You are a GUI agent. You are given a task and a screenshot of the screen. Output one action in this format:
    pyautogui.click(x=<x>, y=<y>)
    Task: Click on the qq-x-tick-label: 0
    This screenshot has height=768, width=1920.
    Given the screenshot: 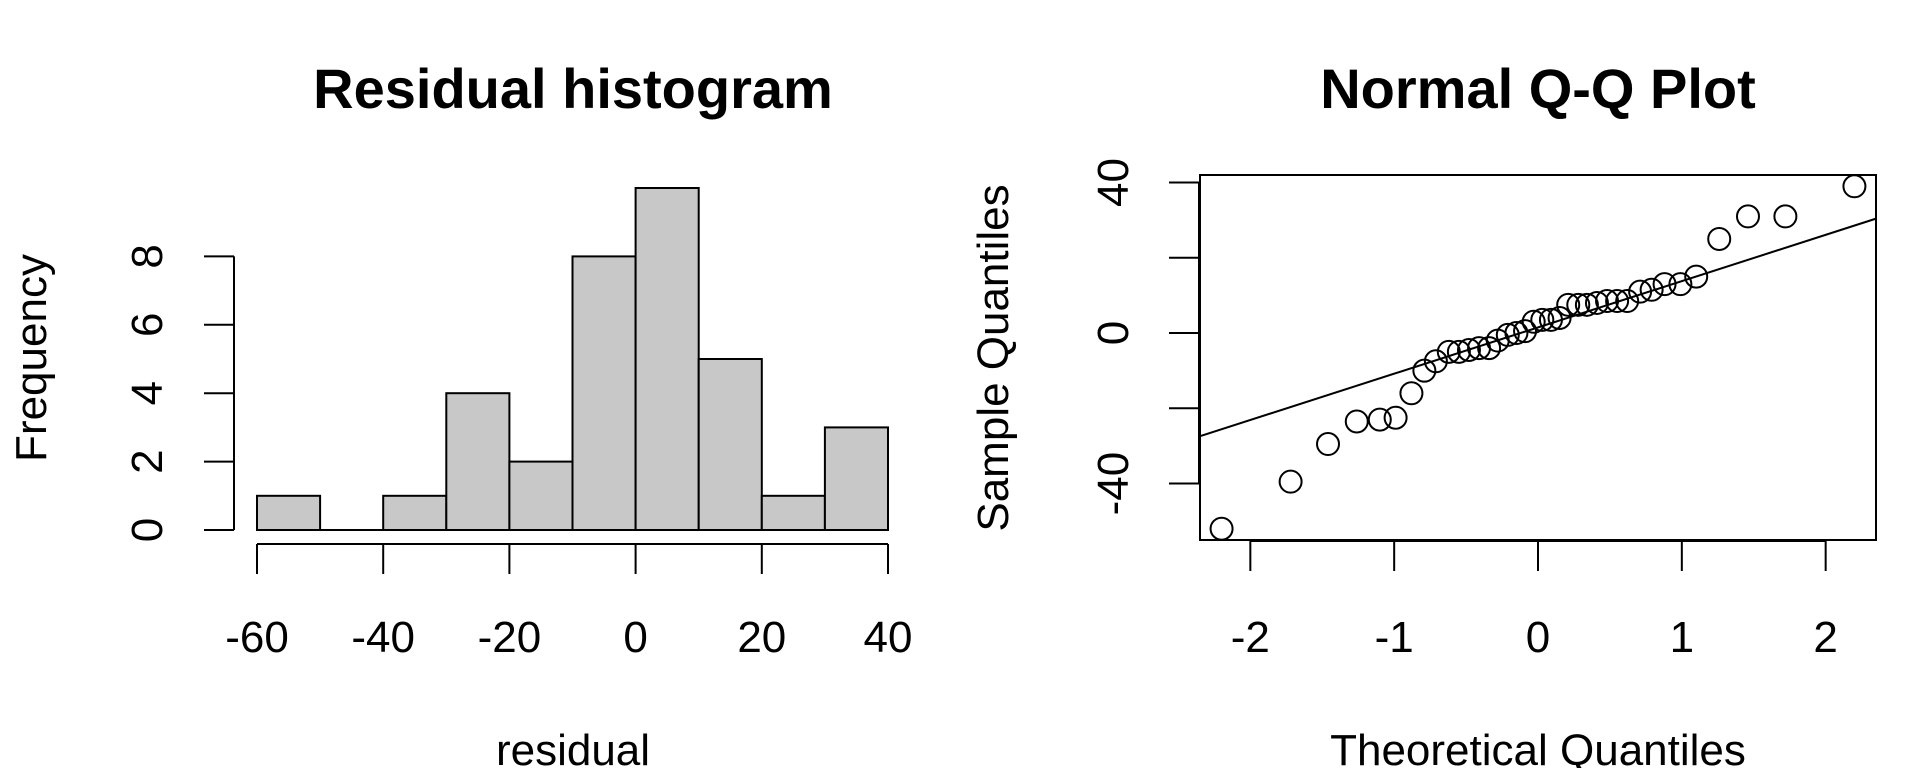 What is the action you would take?
    pyautogui.click(x=1538, y=637)
    